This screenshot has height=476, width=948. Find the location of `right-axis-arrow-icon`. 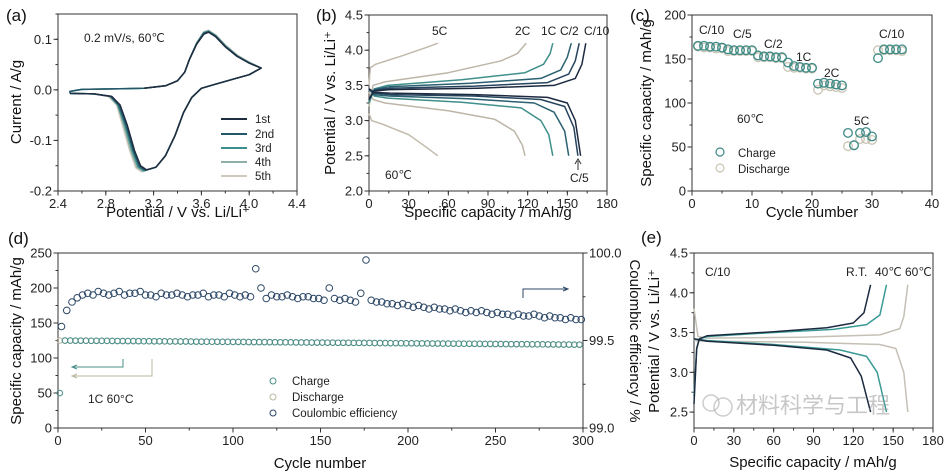

right-axis-arrow-icon is located at coordinates (546, 292).